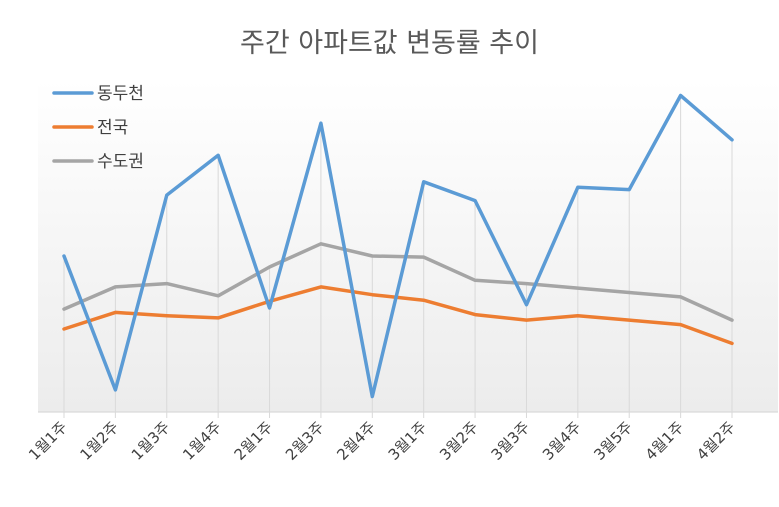 The image size is (779, 507). What do you see at coordinates (254, 441) in the screenshot?
I see `x-tick-label: 2월1주` at bounding box center [254, 441].